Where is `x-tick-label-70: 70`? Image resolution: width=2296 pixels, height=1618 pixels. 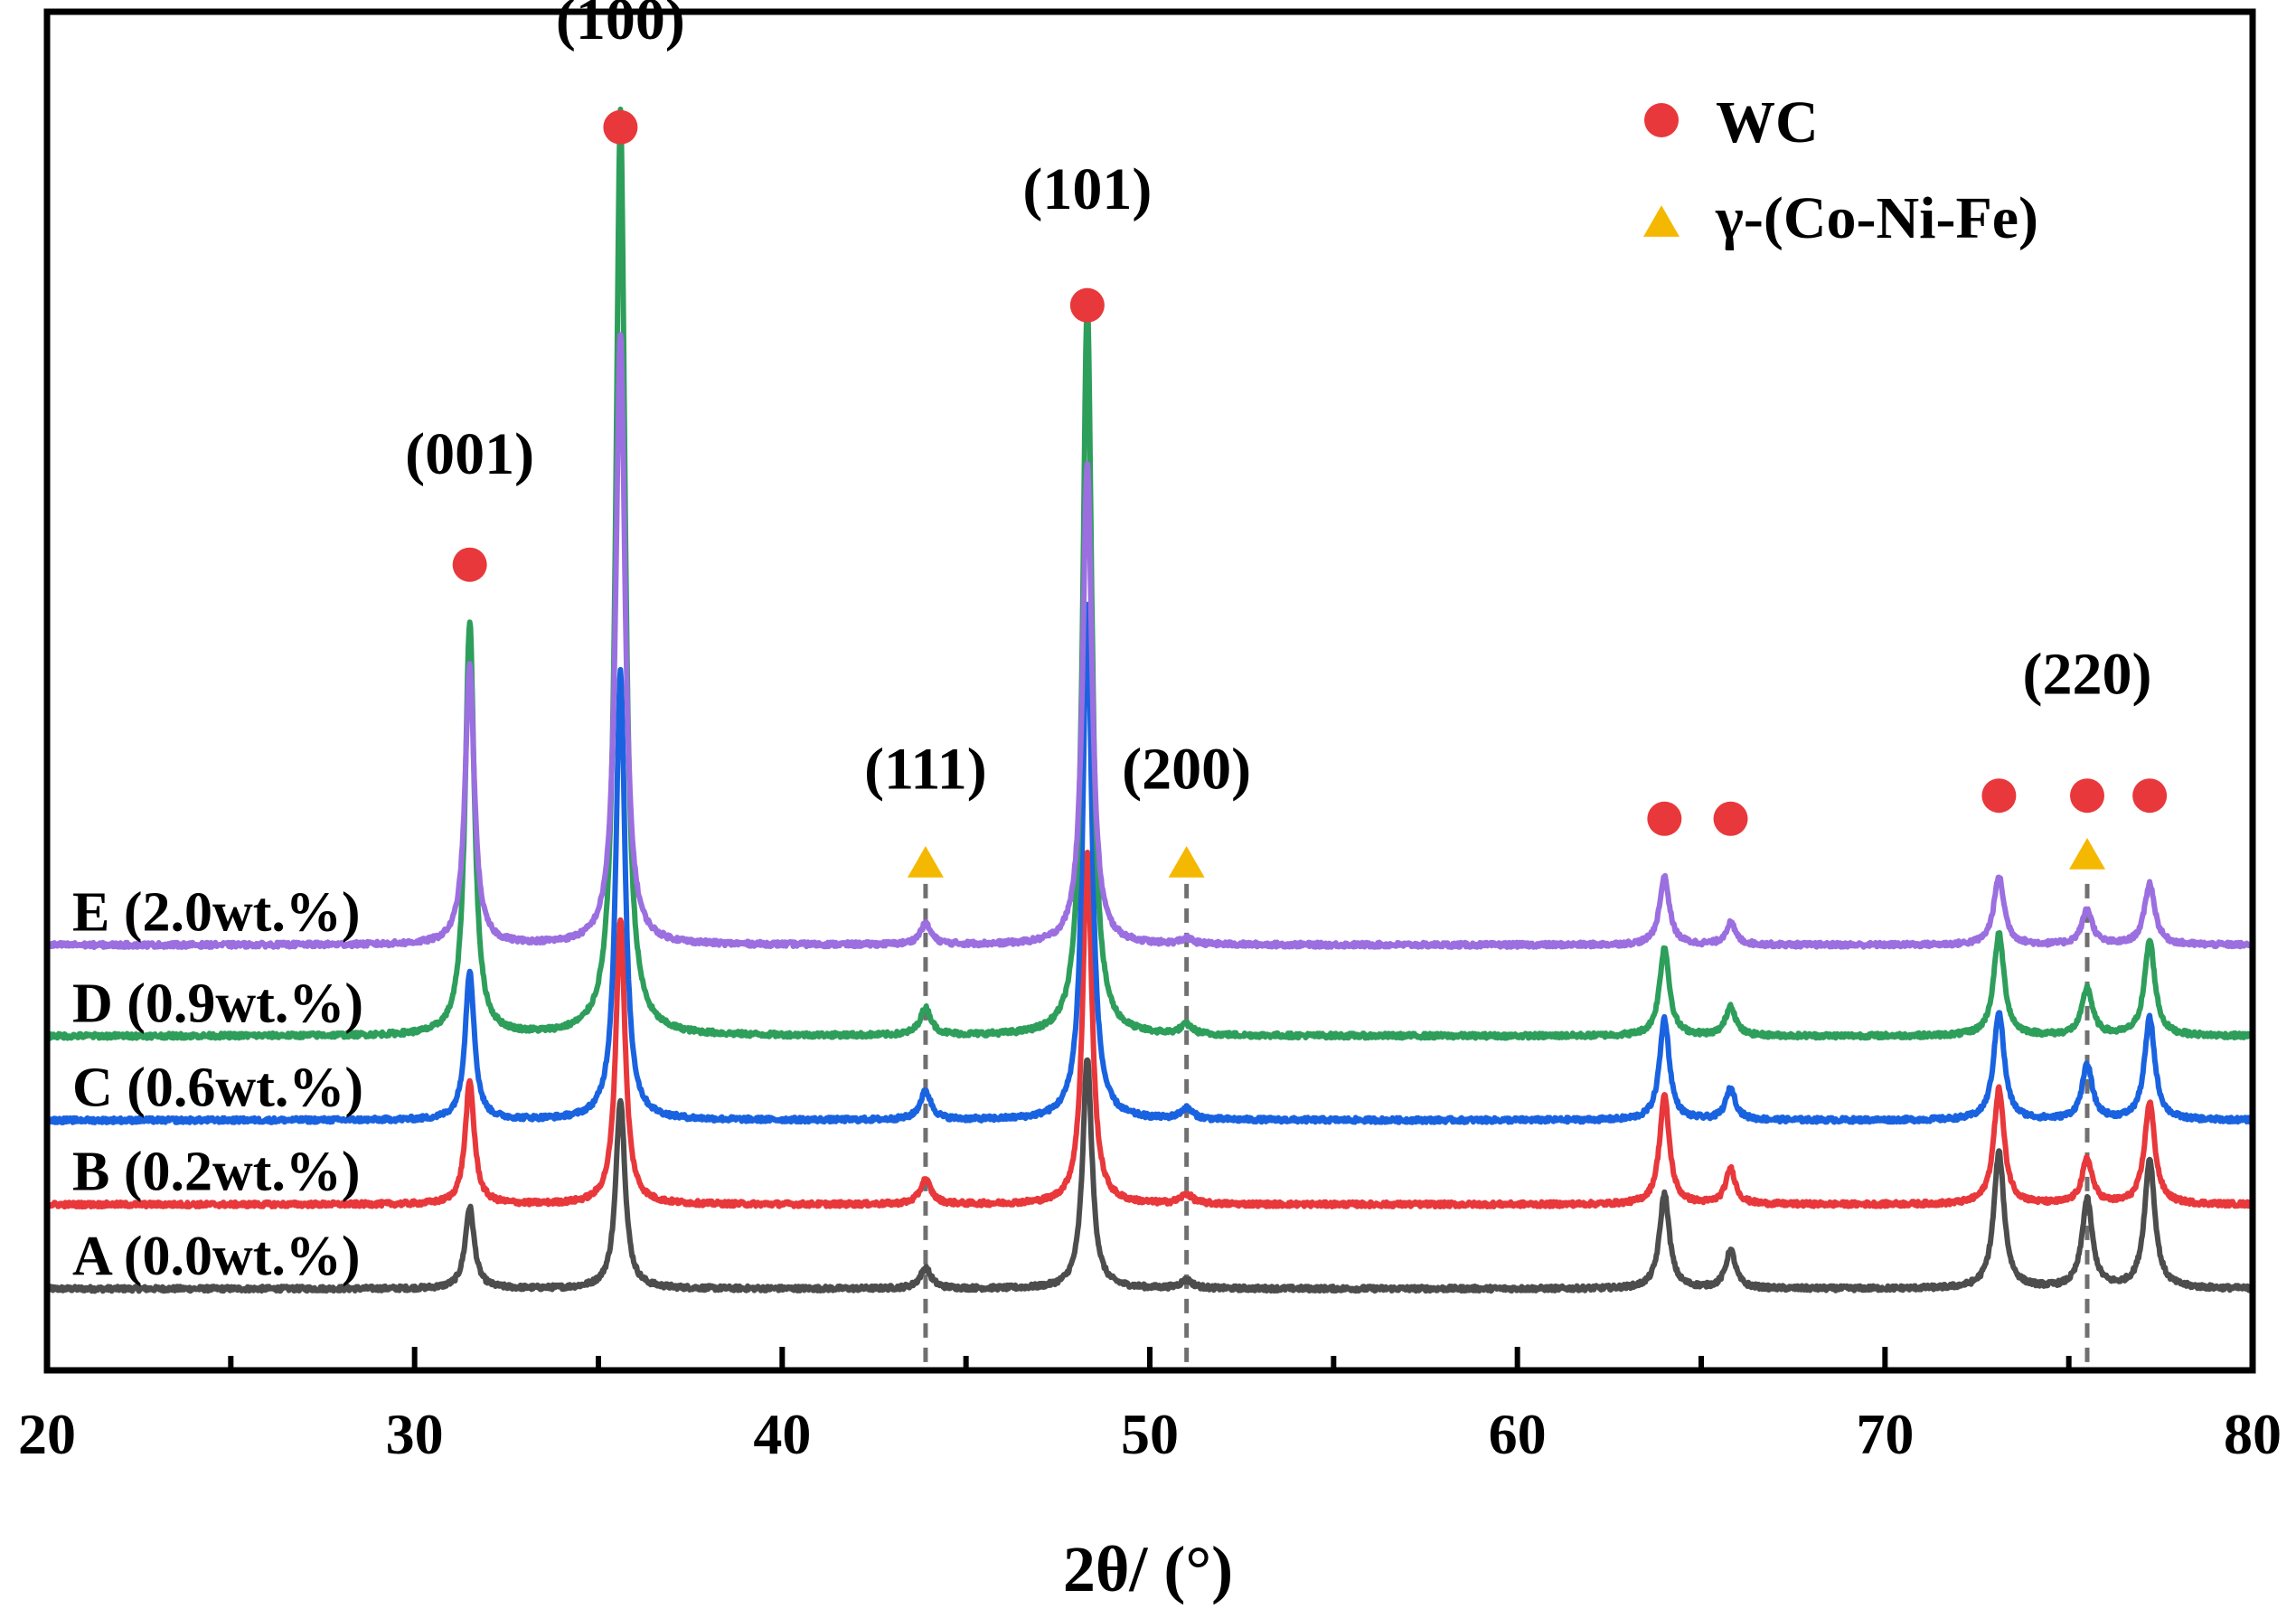
x-tick-label-70: 70 is located at coordinates (1885, 1434).